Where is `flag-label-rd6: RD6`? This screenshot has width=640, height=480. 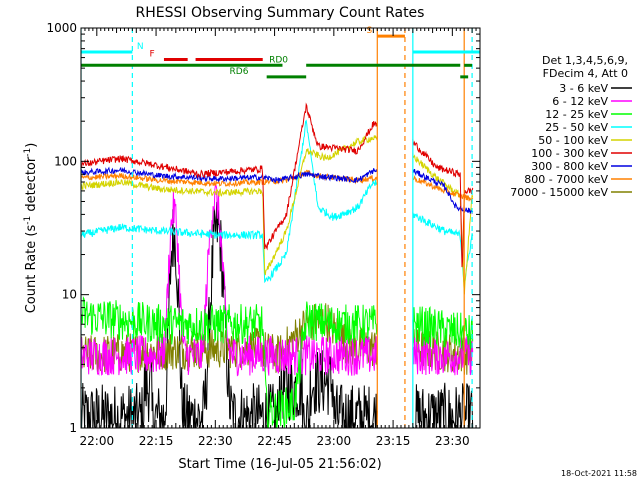 flag-label-rd6: RD6 is located at coordinates (239, 72).